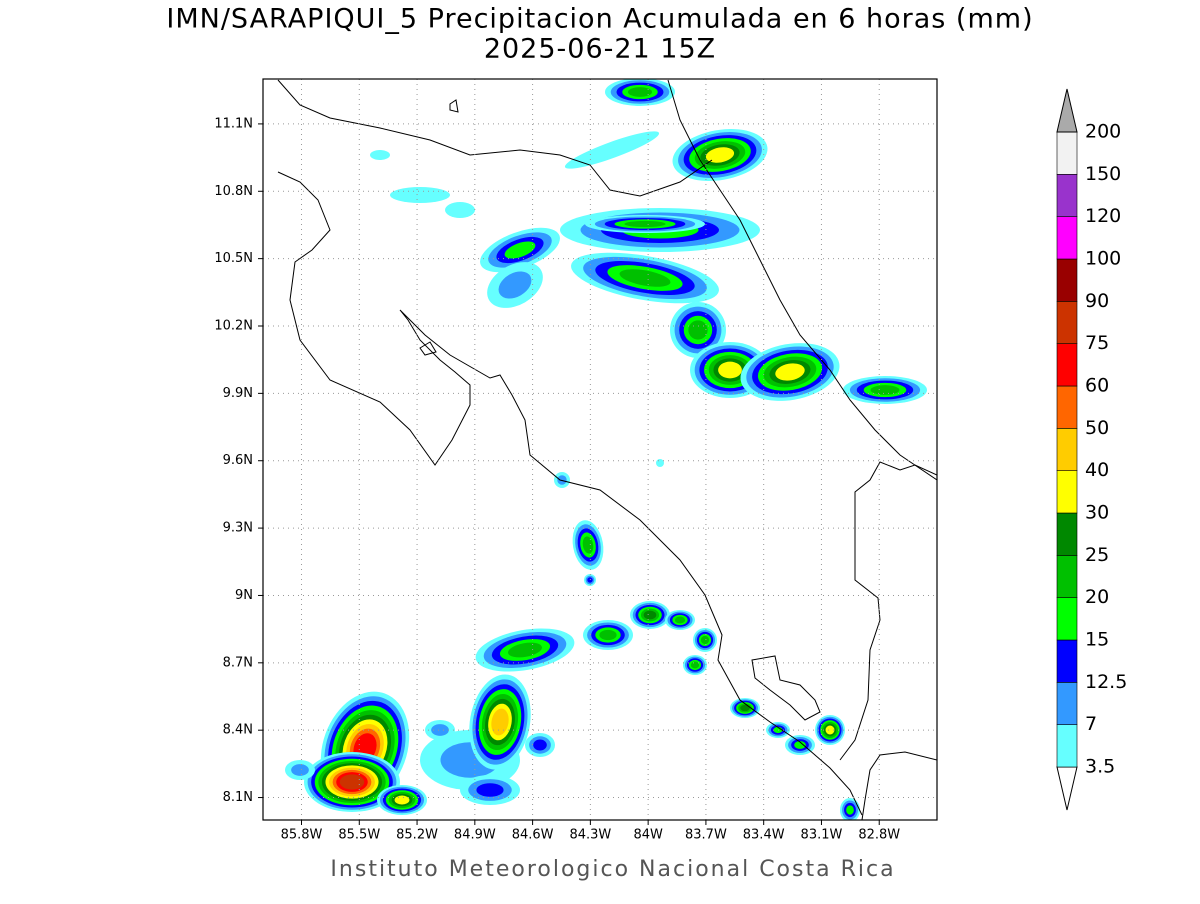  I want to click on colorbar-label: 30, so click(1097, 513).